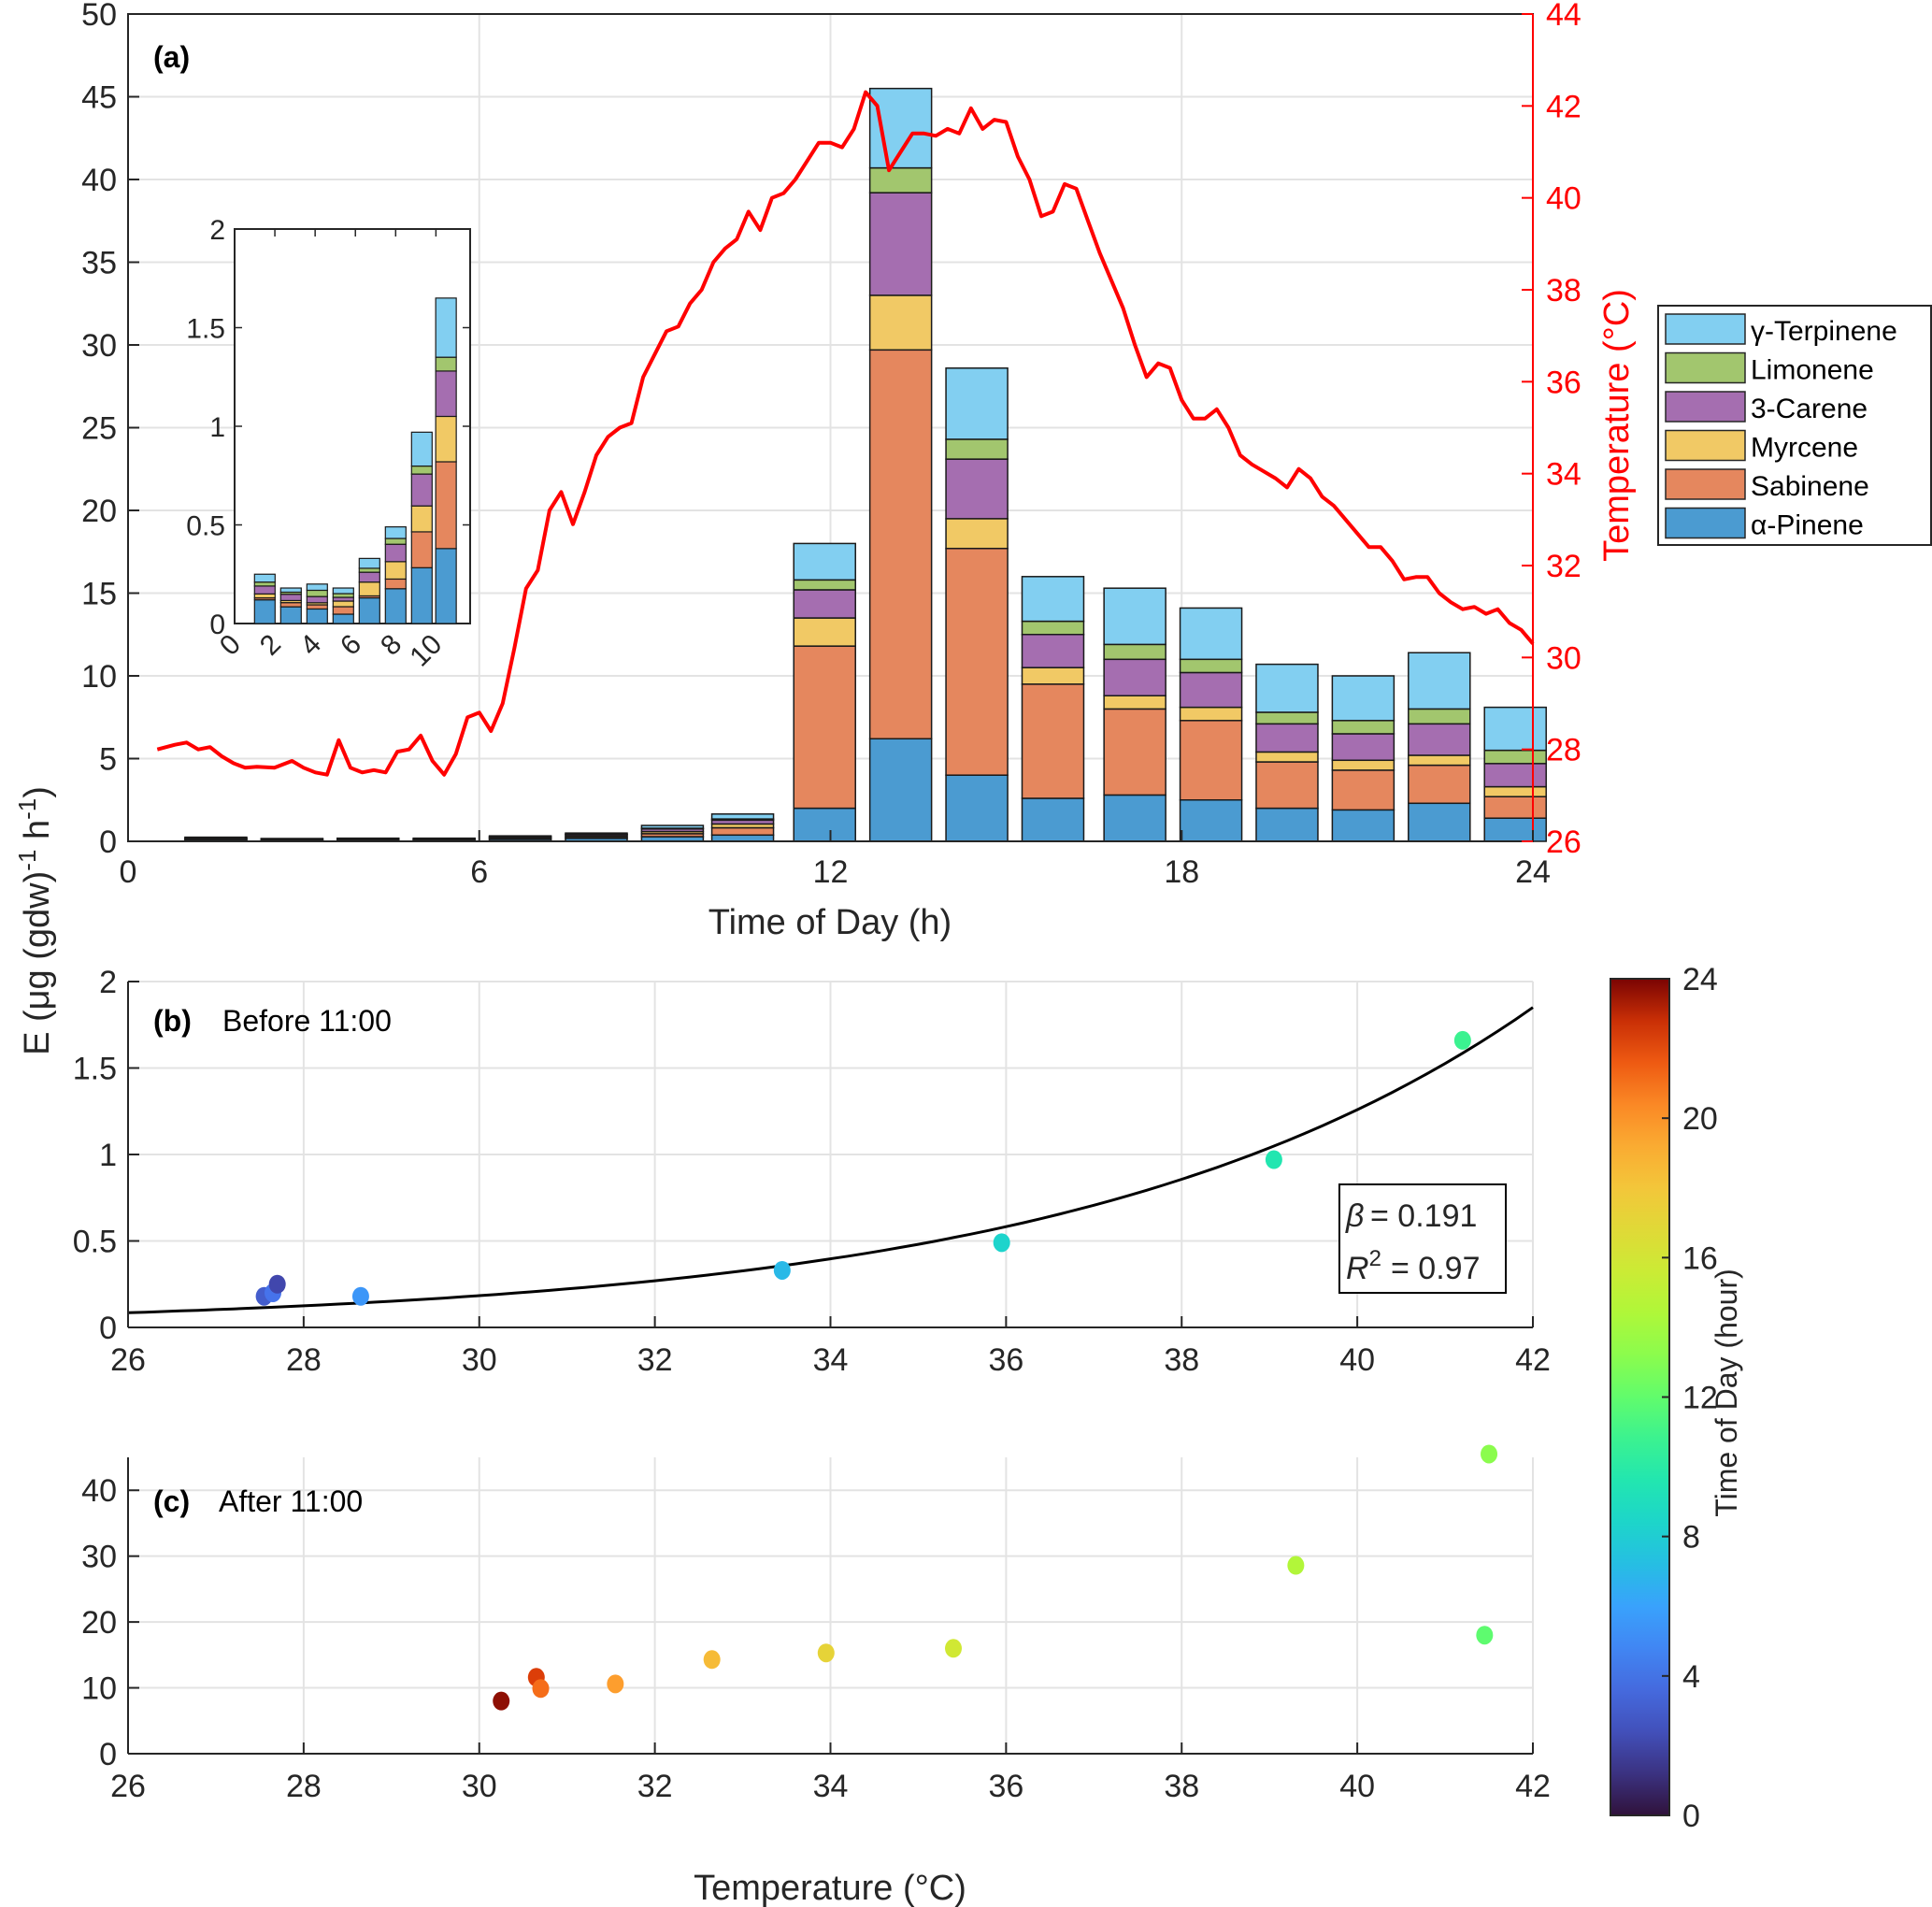 This screenshot has width=1932, height=1907. I want to click on legend-label: Sabinene, so click(1810, 486).